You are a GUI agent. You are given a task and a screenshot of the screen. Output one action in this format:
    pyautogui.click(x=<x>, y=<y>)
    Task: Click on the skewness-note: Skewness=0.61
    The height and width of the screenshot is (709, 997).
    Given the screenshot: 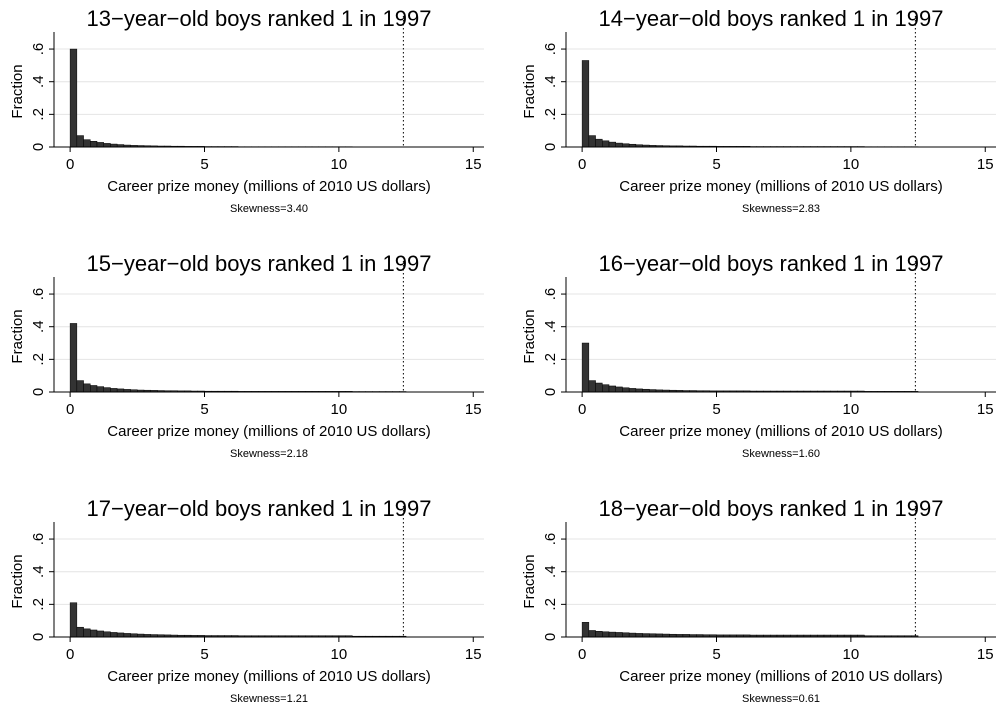 What is the action you would take?
    pyautogui.click(x=781, y=699)
    